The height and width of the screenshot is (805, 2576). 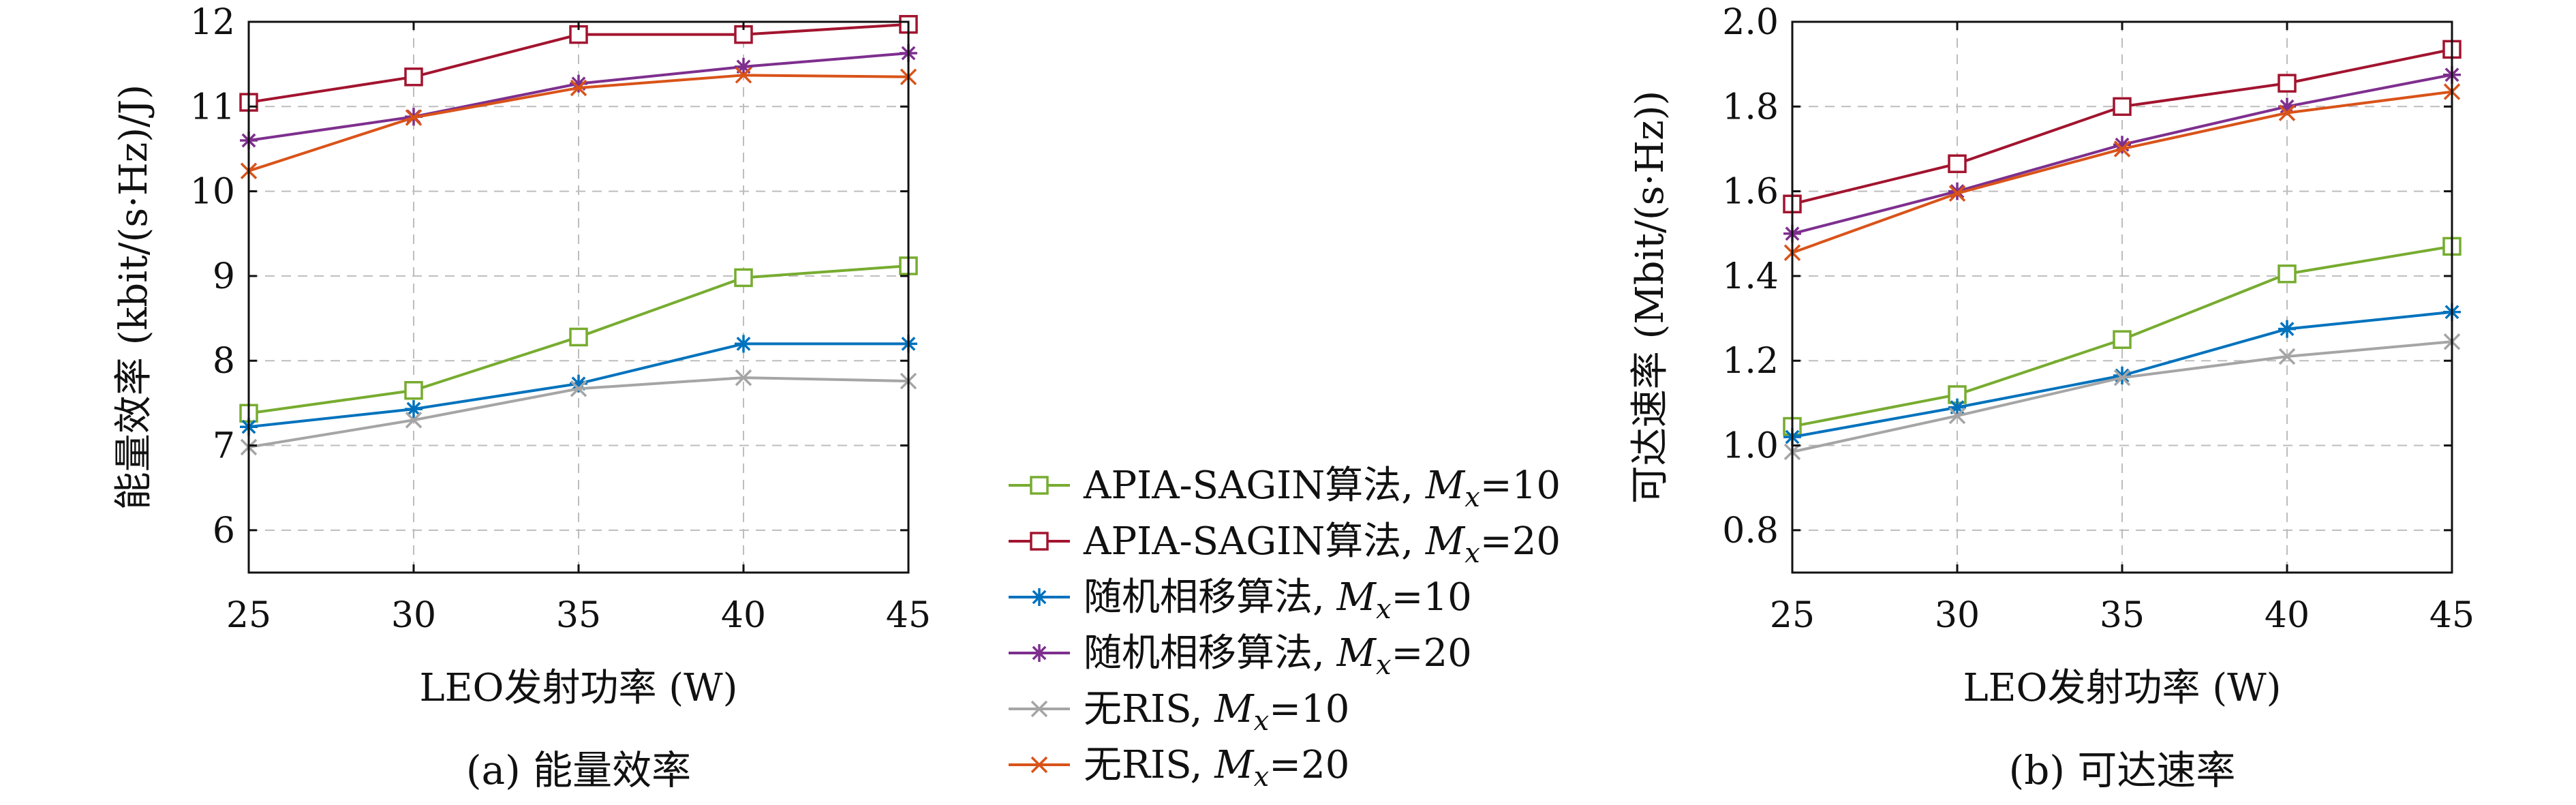 What do you see at coordinates (2122, 770) in the screenshot?
I see `caption-b: (b) 可达速率` at bounding box center [2122, 770].